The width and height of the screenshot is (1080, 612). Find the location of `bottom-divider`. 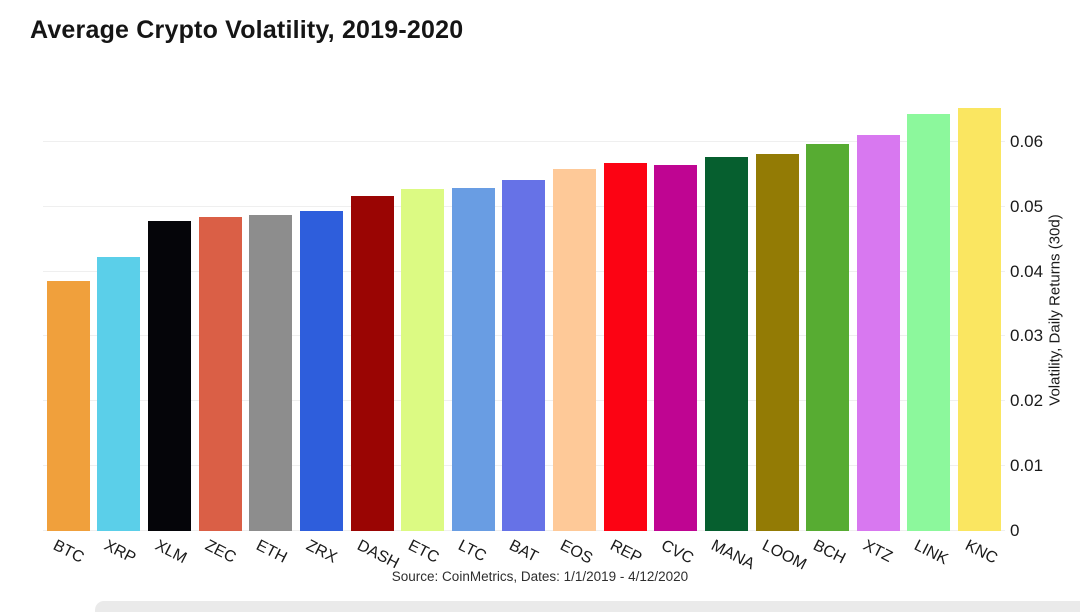

bottom-divider is located at coordinates (587, 606).